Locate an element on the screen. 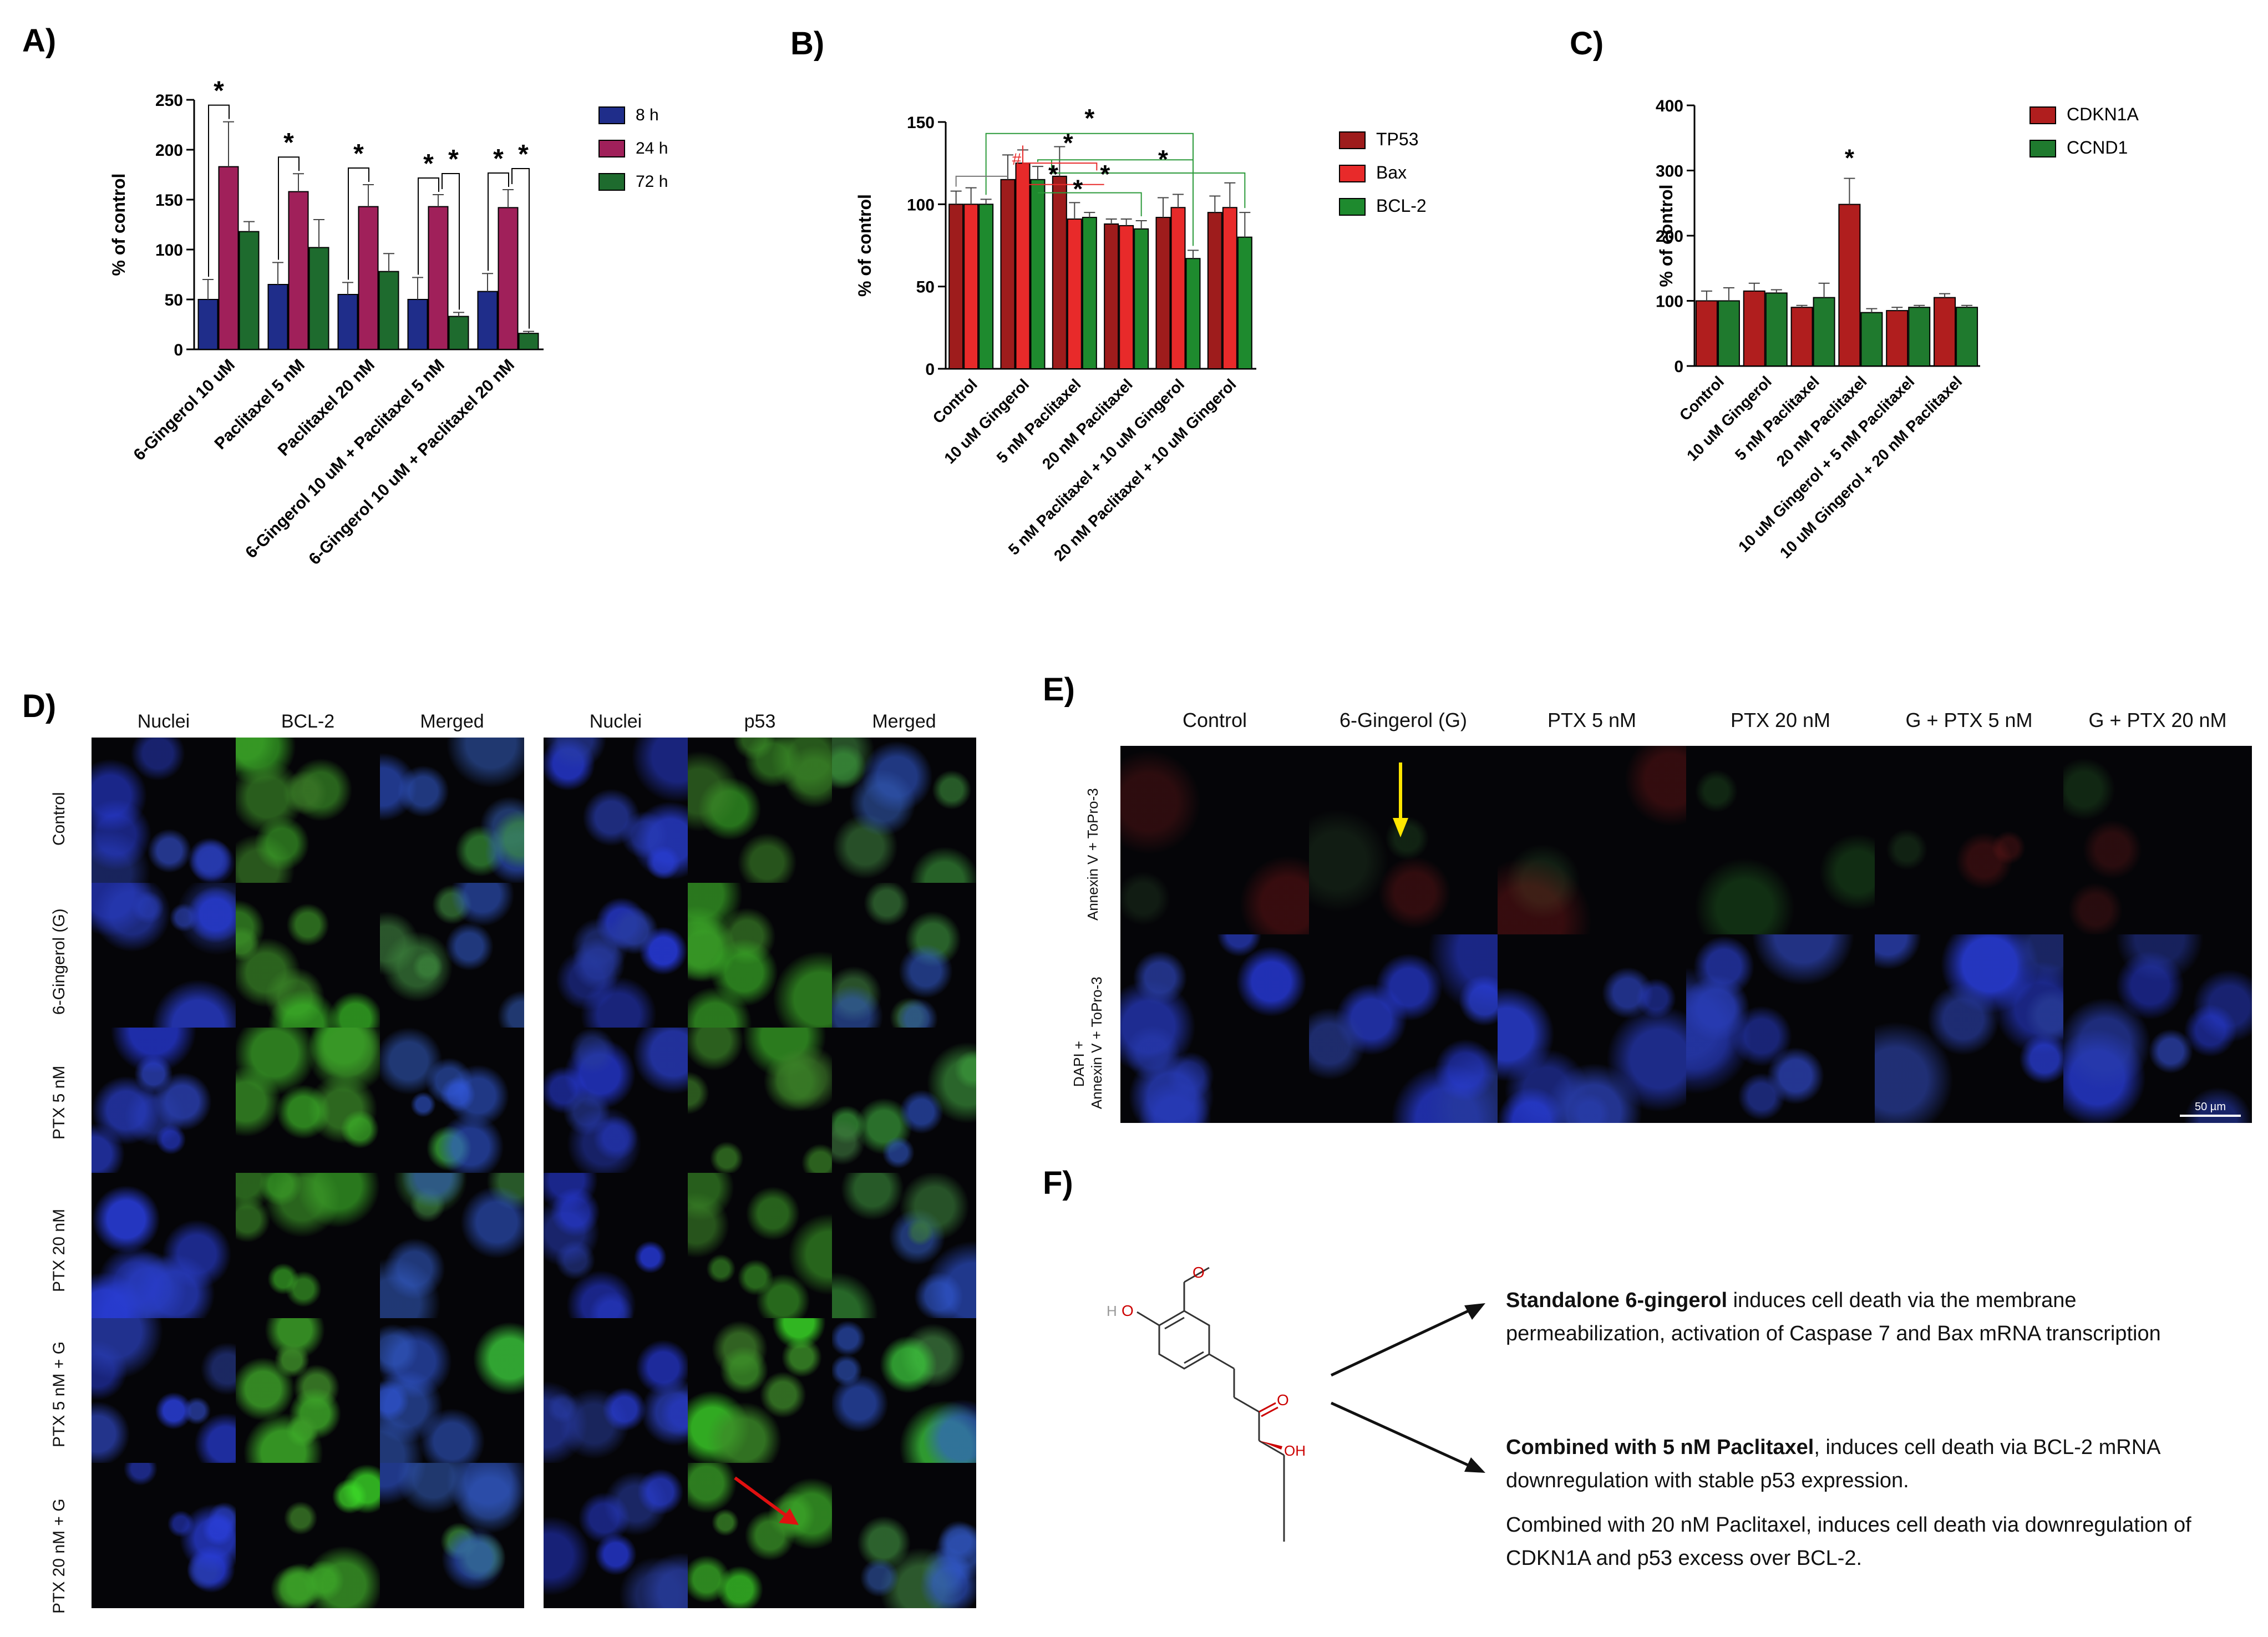 Image resolution: width=2268 pixels, height=1637 pixels. y-tick-label: 50 is located at coordinates (926, 287).